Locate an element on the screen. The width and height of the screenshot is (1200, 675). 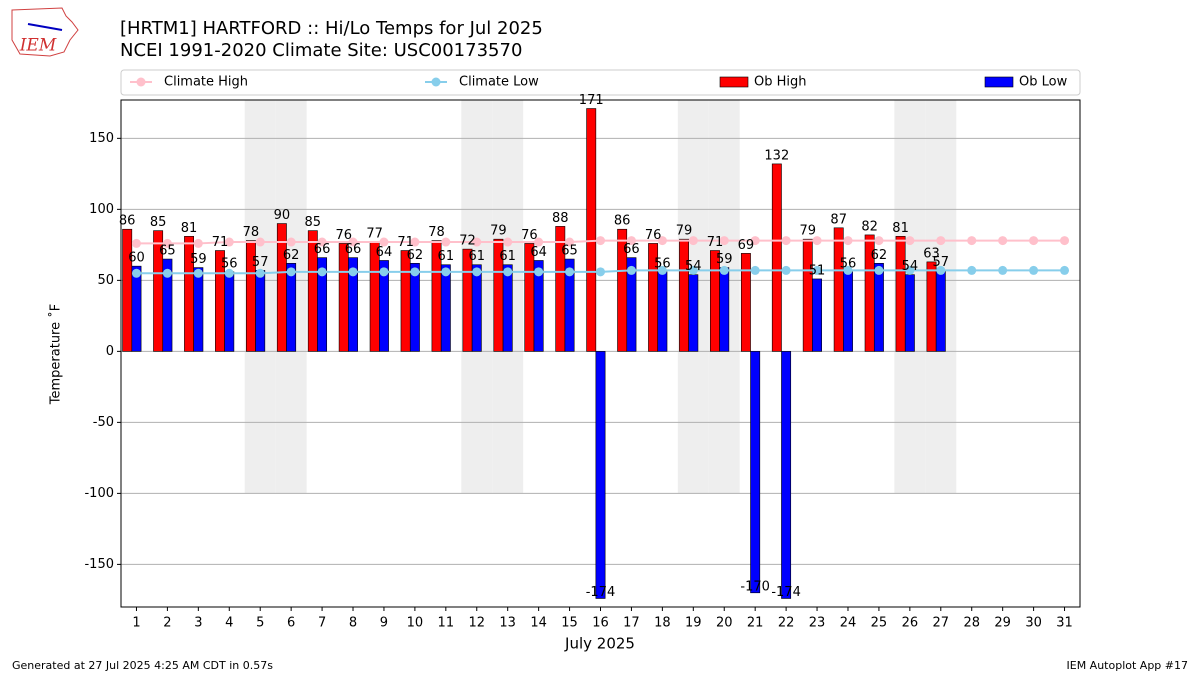
x-tick-label: 15 is located at coordinates (569, 623).